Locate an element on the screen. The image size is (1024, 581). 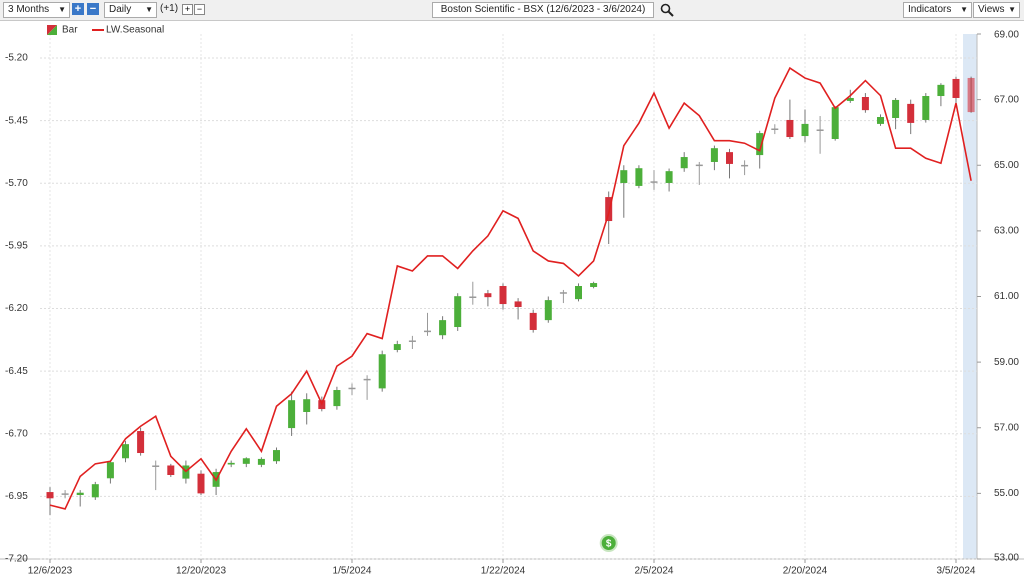
y2-tick-label: 53.00 is located at coordinates (1006, 558).